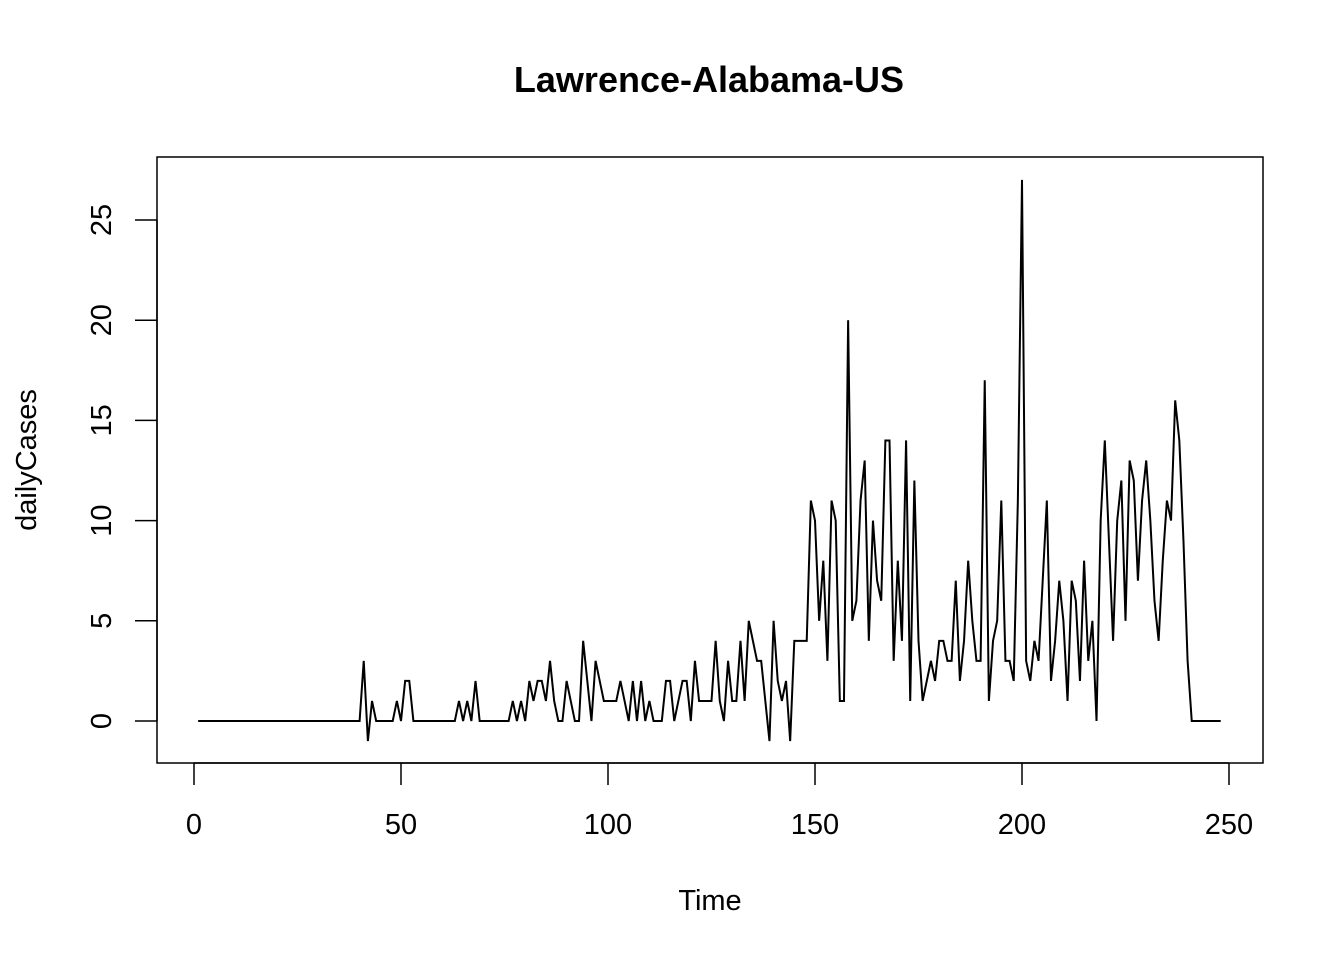 This screenshot has width=1344, height=960. What do you see at coordinates (401, 825) in the screenshot?
I see `x-tick-label: 50` at bounding box center [401, 825].